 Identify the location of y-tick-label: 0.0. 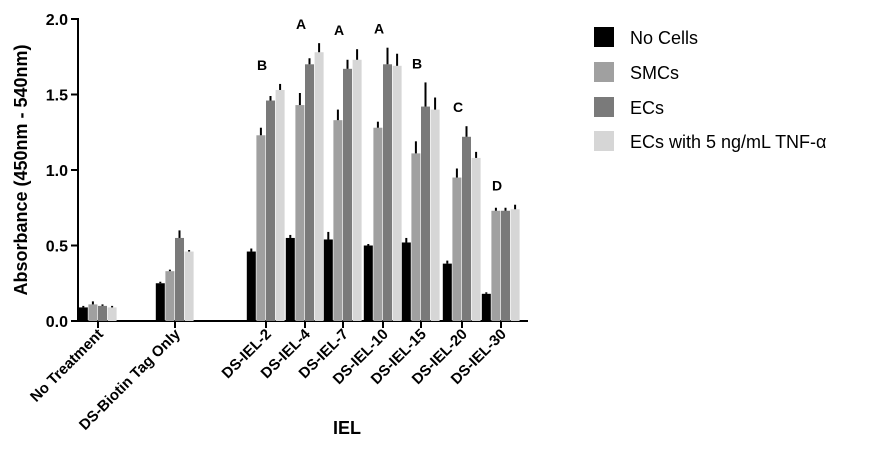
(57, 322).